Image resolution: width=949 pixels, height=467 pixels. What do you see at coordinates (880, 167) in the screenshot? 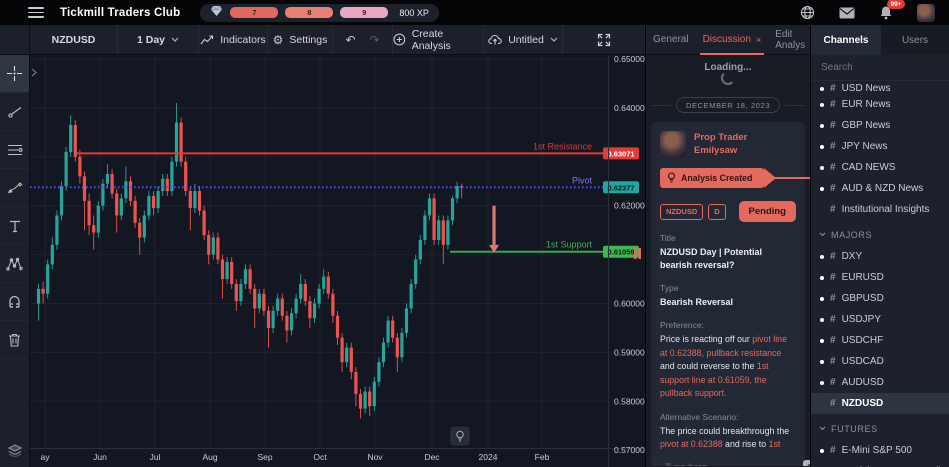
I see `channel-item-cad-news: # CAD NEWS` at bounding box center [880, 167].